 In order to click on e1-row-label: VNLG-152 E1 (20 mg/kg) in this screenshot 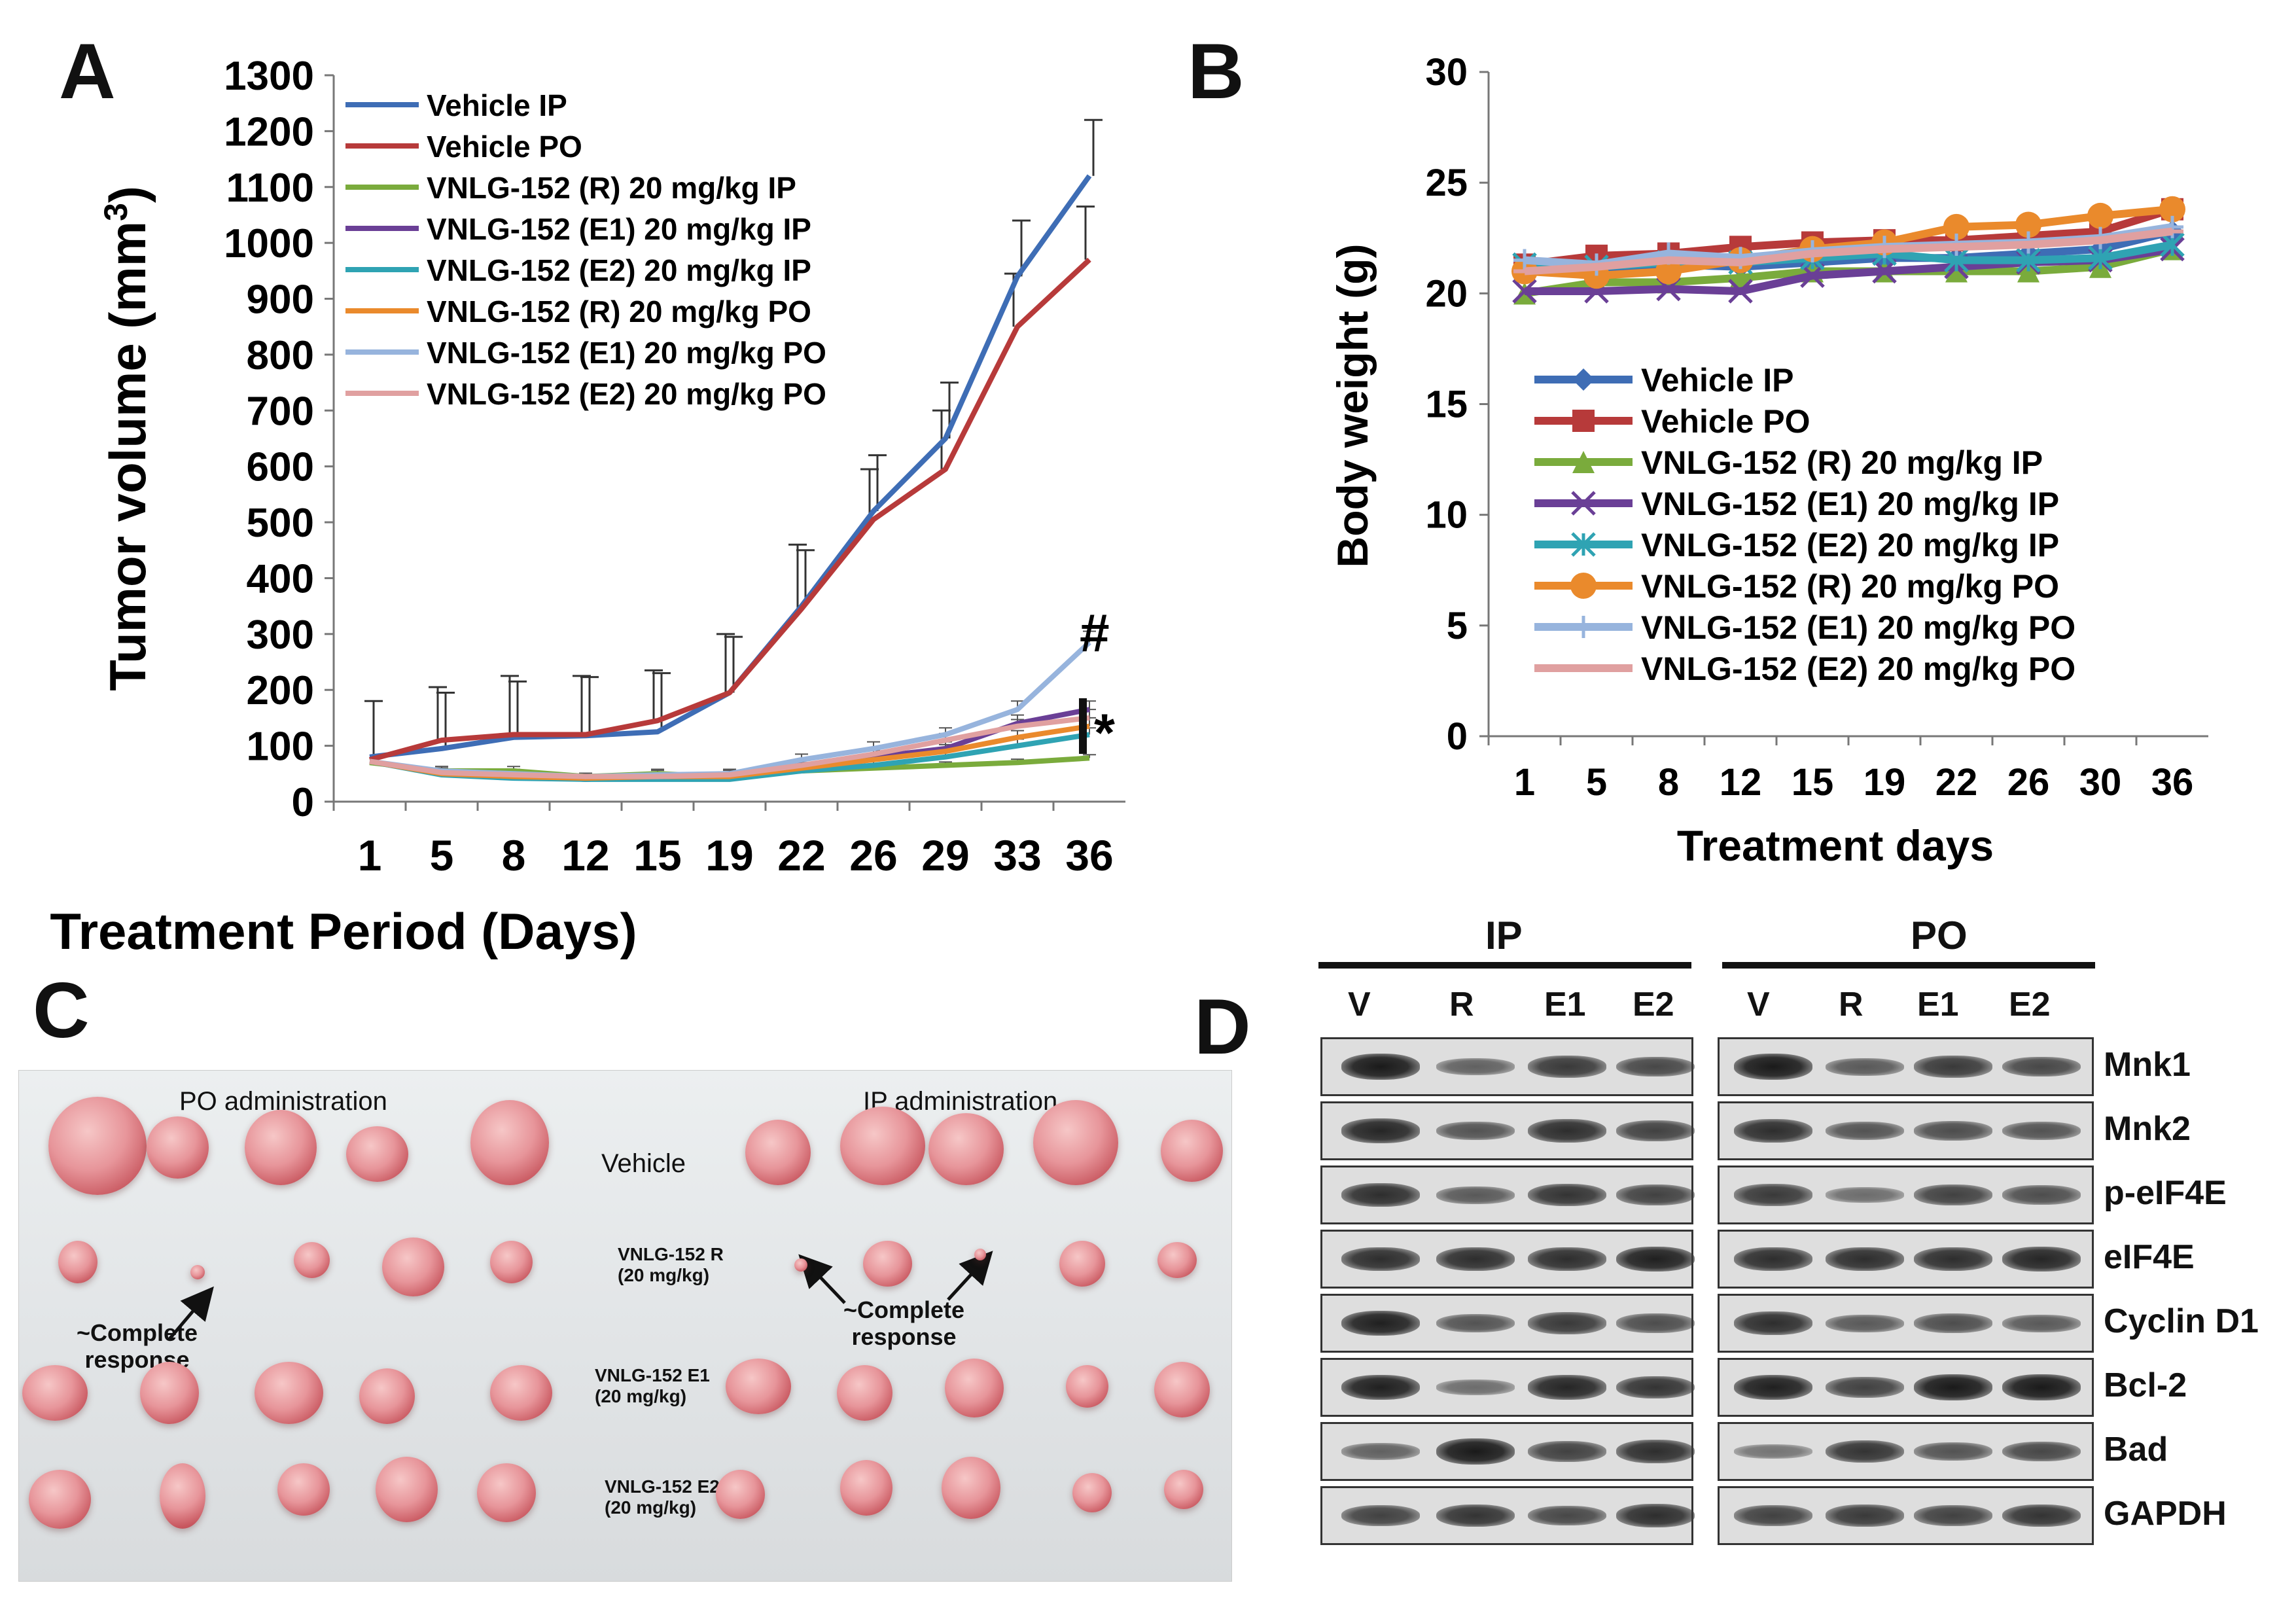, I will do `click(652, 1386)`.